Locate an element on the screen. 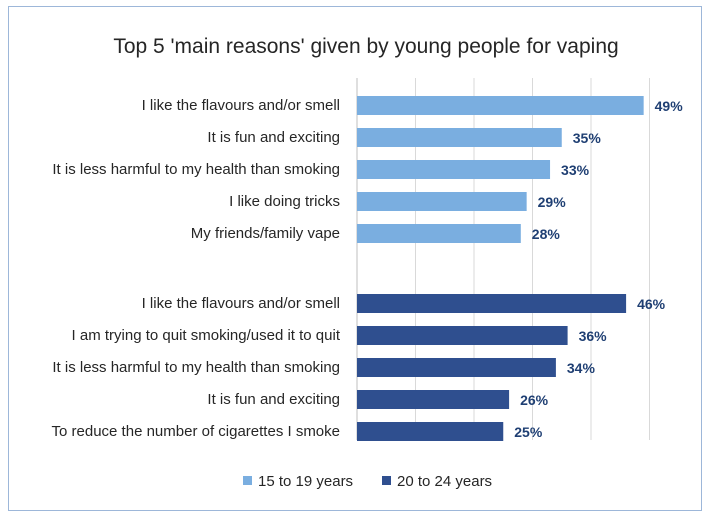 The image size is (712, 516). legend-label-15-19: 15 to 19 years is located at coordinates (305, 481).